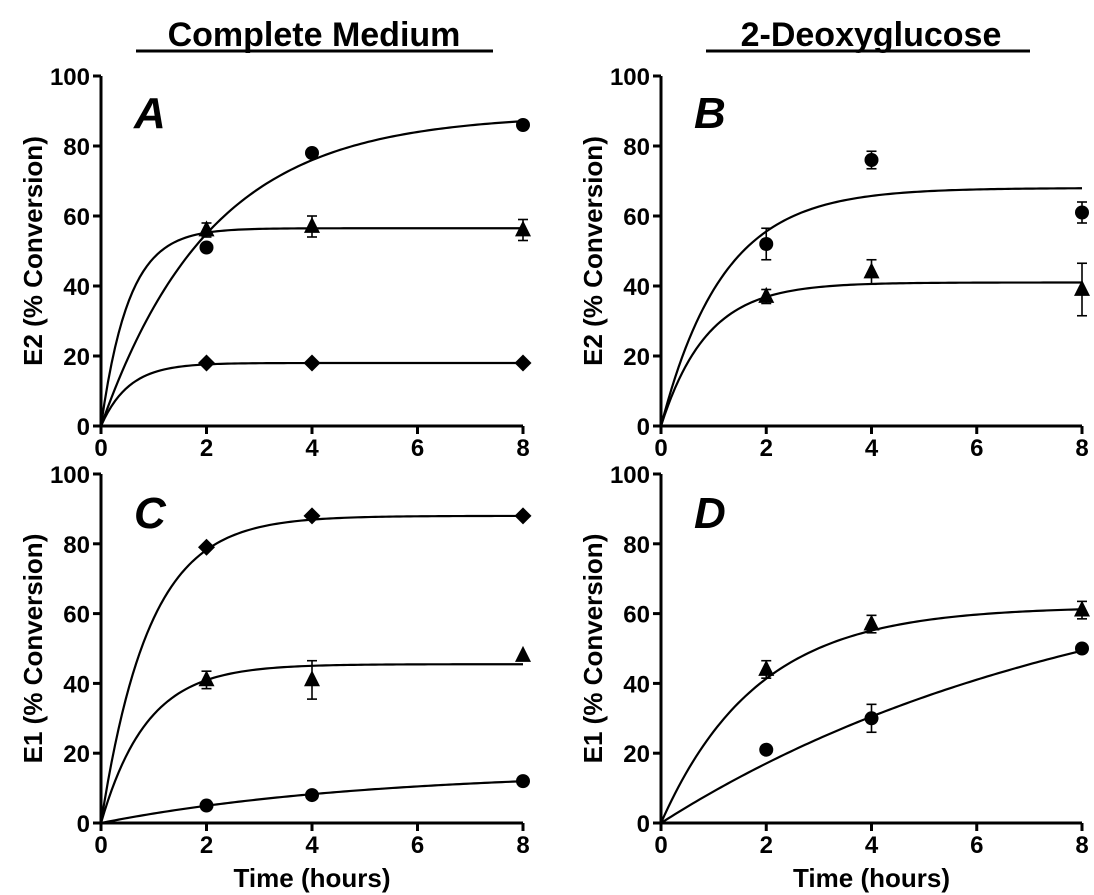 The width and height of the screenshot is (1094, 895). I want to click on panel-label: A, so click(149, 113).